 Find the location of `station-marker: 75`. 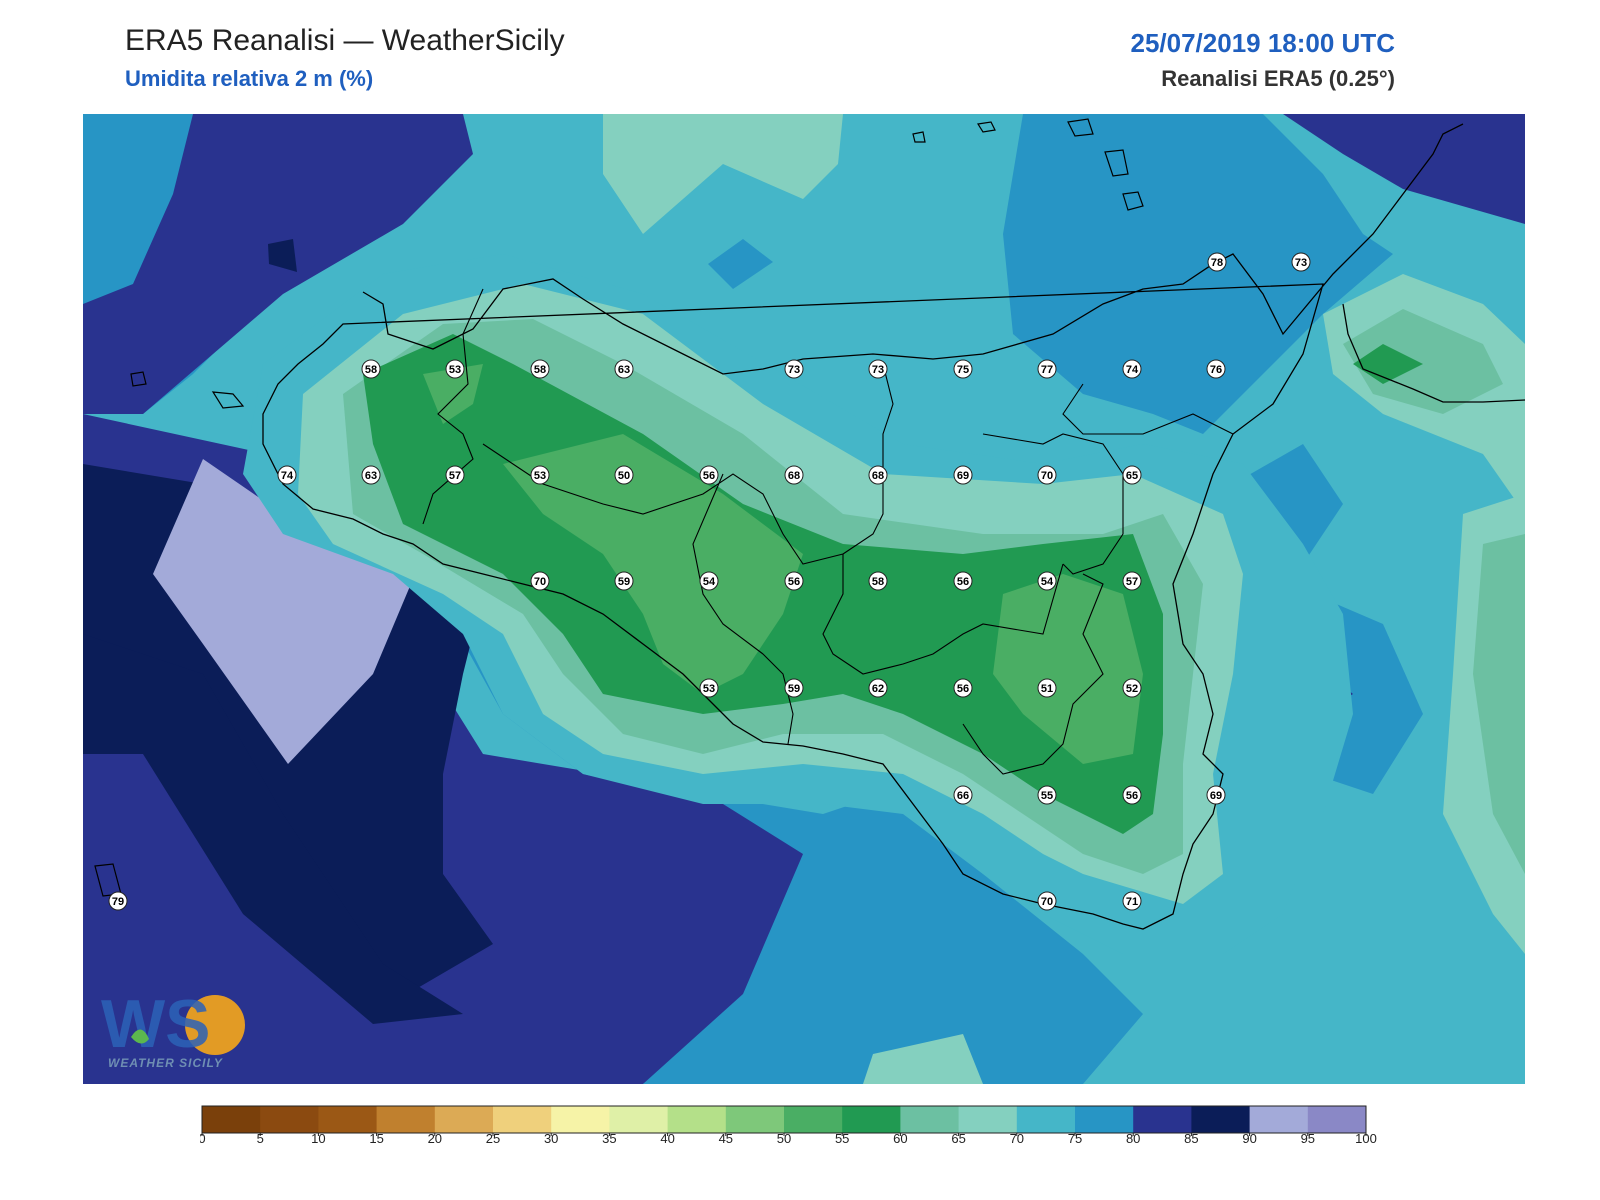

station-marker: 75 is located at coordinates (963, 369).